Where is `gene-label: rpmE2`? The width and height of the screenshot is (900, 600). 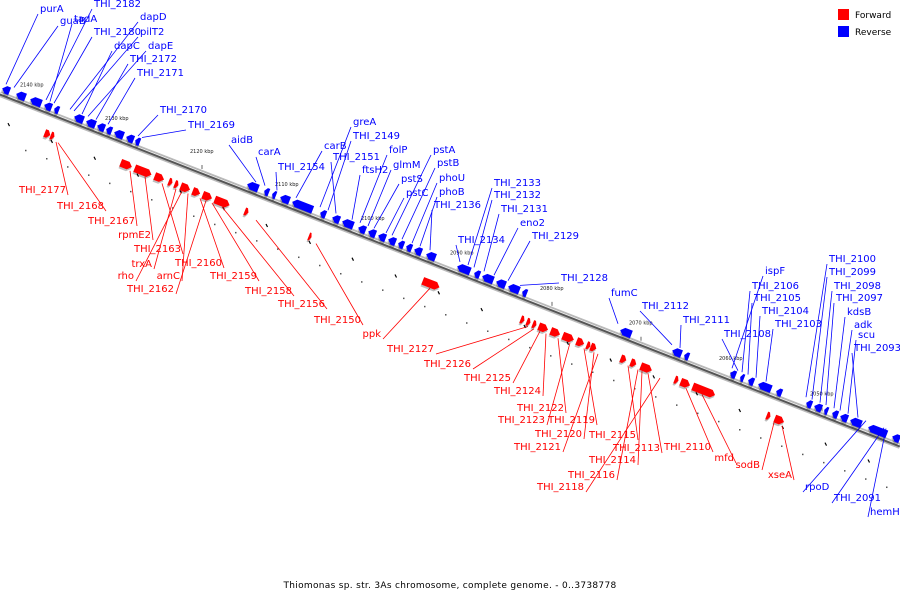 gene-label: rpmE2 is located at coordinates (134, 235).